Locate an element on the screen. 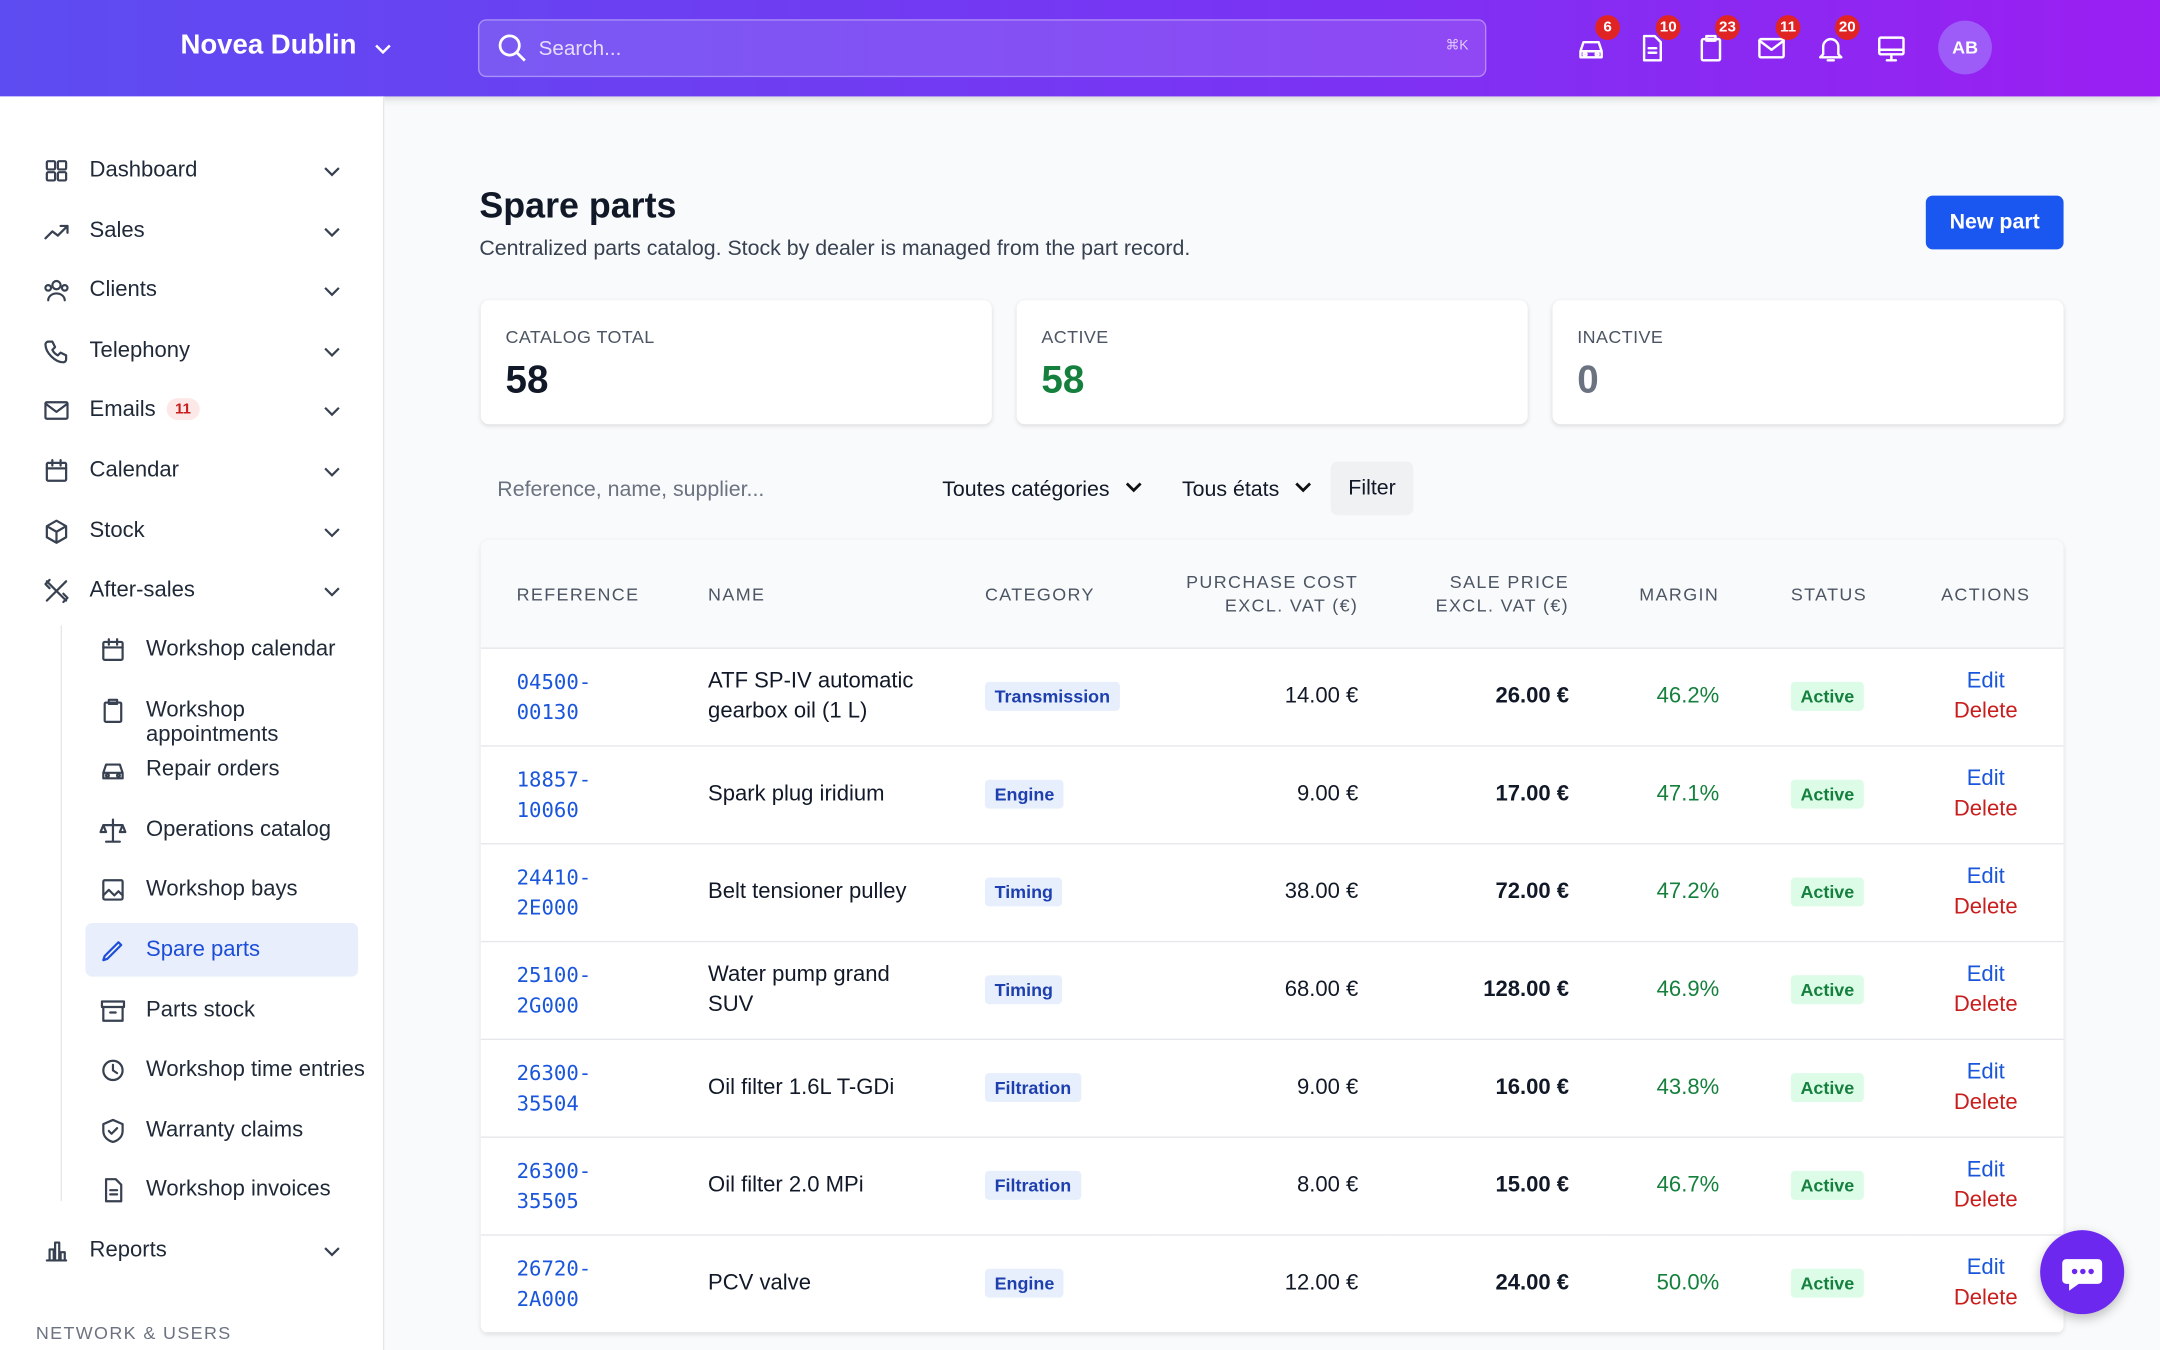  reference-cell: 25100-2G000 is located at coordinates (577, 991).